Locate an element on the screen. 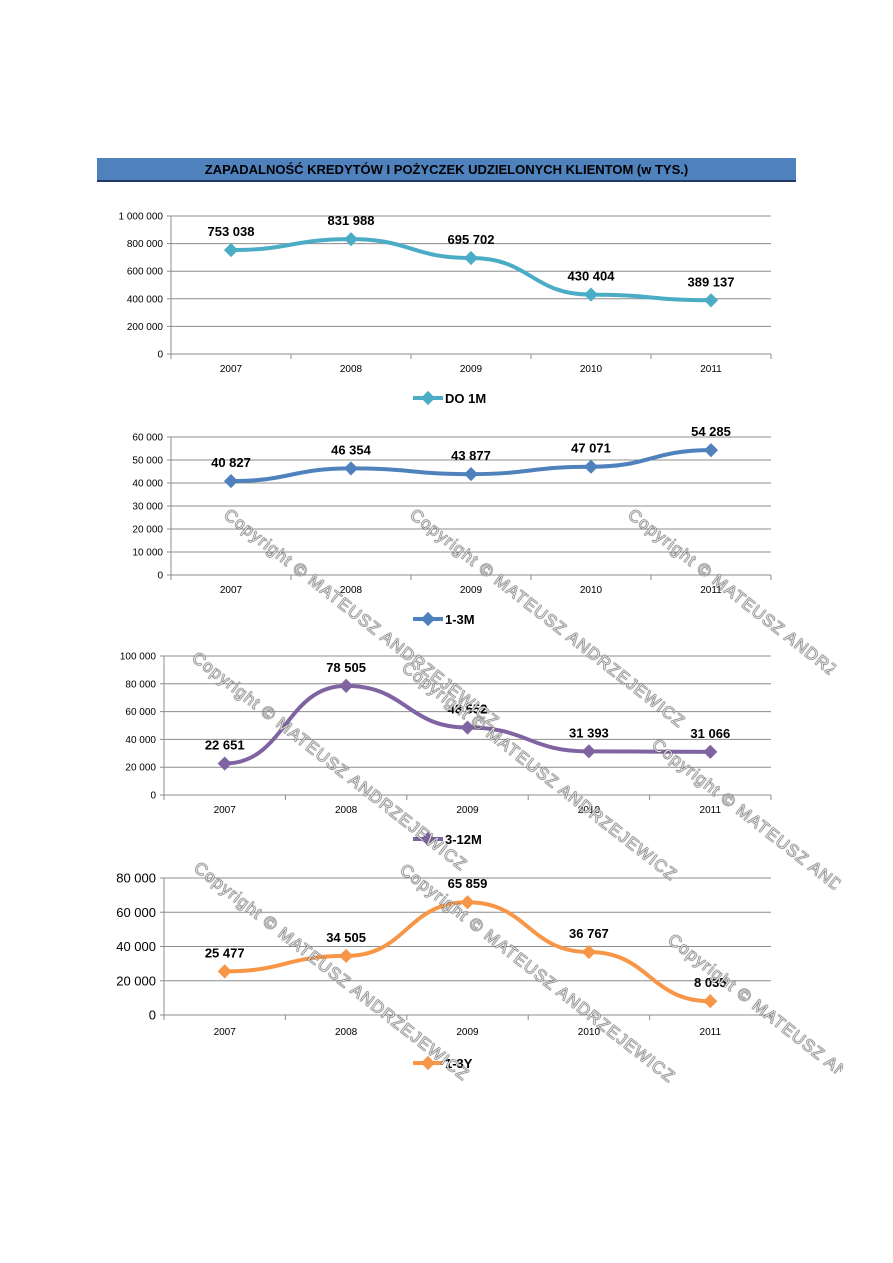  data-label: 831 988 is located at coordinates (351, 220).